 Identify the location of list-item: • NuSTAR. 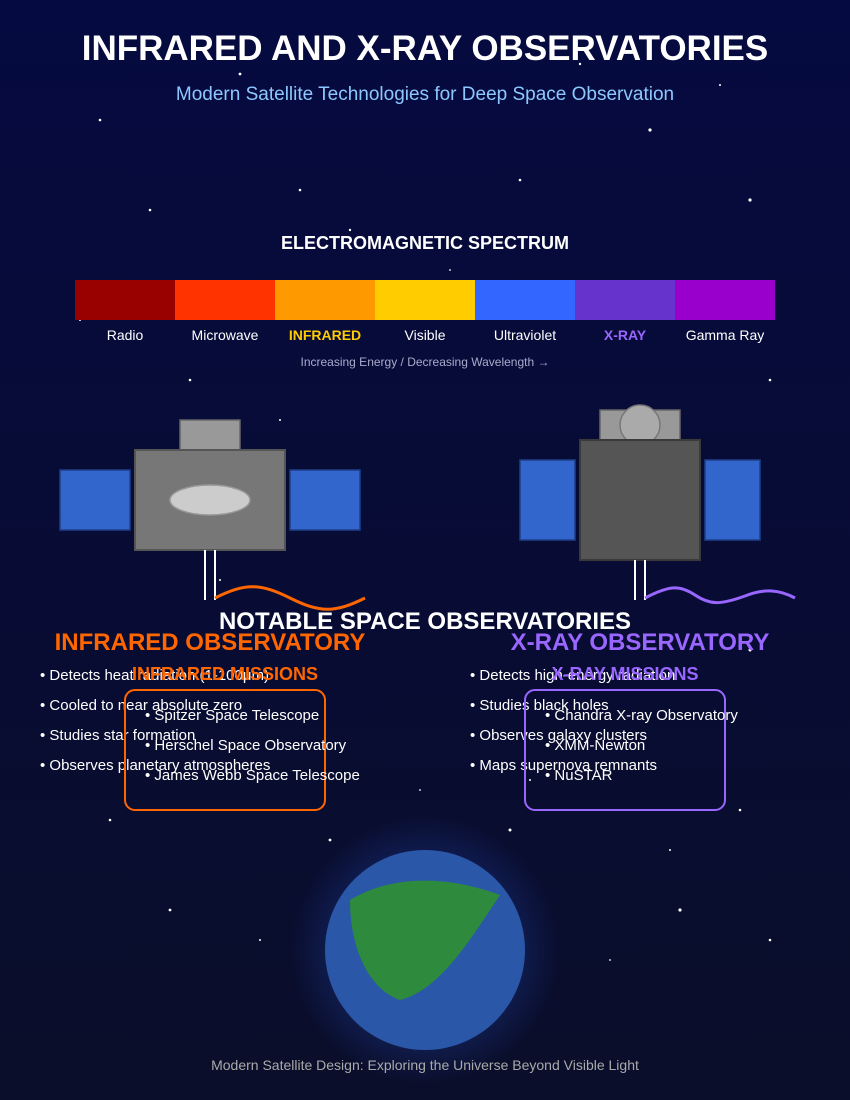
(579, 775).